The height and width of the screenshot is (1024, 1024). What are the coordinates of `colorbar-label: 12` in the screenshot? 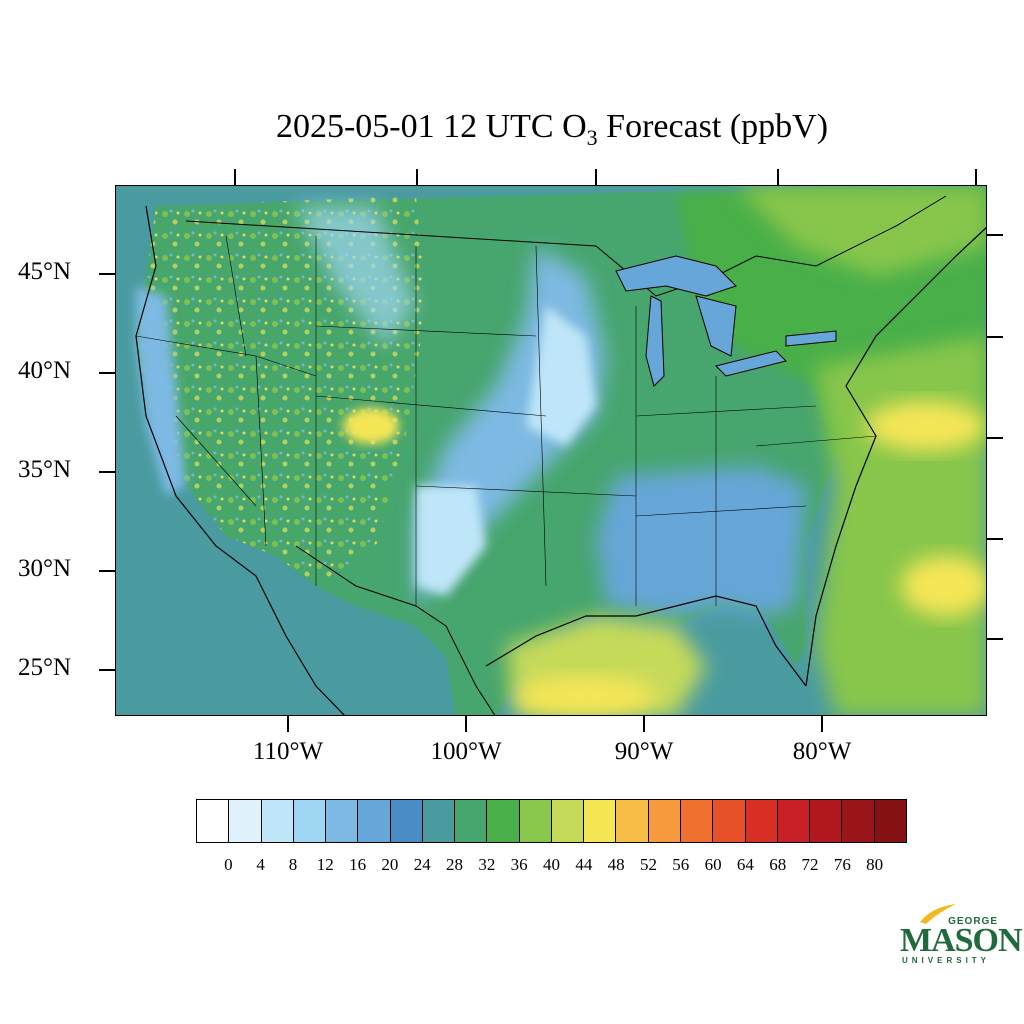 It's located at (325, 864).